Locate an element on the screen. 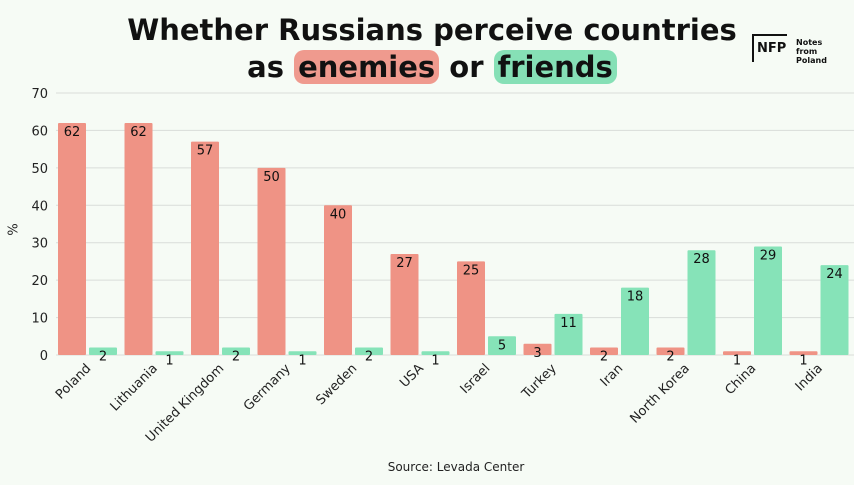 The width and height of the screenshot is (854, 485). logo-text-line-1: Notes from is located at coordinates (809, 47).